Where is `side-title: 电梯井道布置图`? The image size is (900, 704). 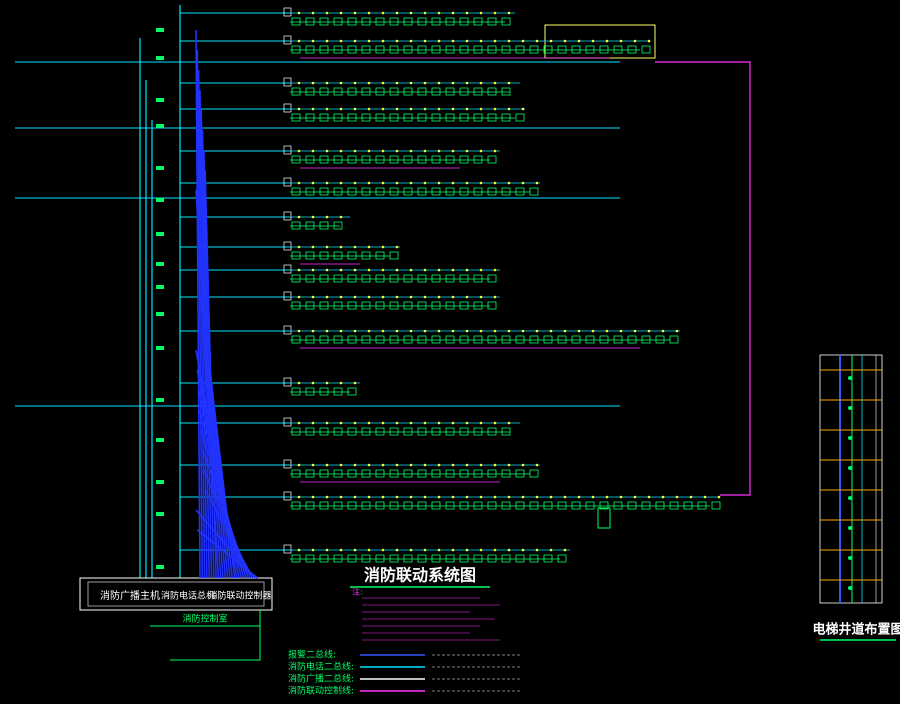 side-title: 电梯井道布置图 is located at coordinates (856, 630).